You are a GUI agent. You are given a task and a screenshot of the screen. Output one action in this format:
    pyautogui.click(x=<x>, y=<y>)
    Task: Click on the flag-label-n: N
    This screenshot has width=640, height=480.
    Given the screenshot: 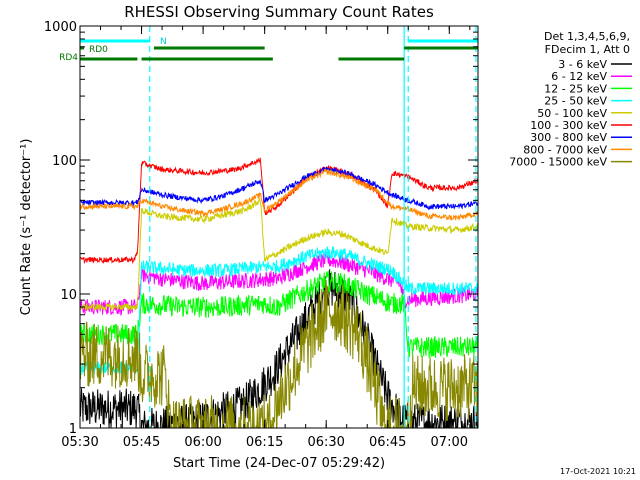 What is the action you would take?
    pyautogui.click(x=163, y=42)
    